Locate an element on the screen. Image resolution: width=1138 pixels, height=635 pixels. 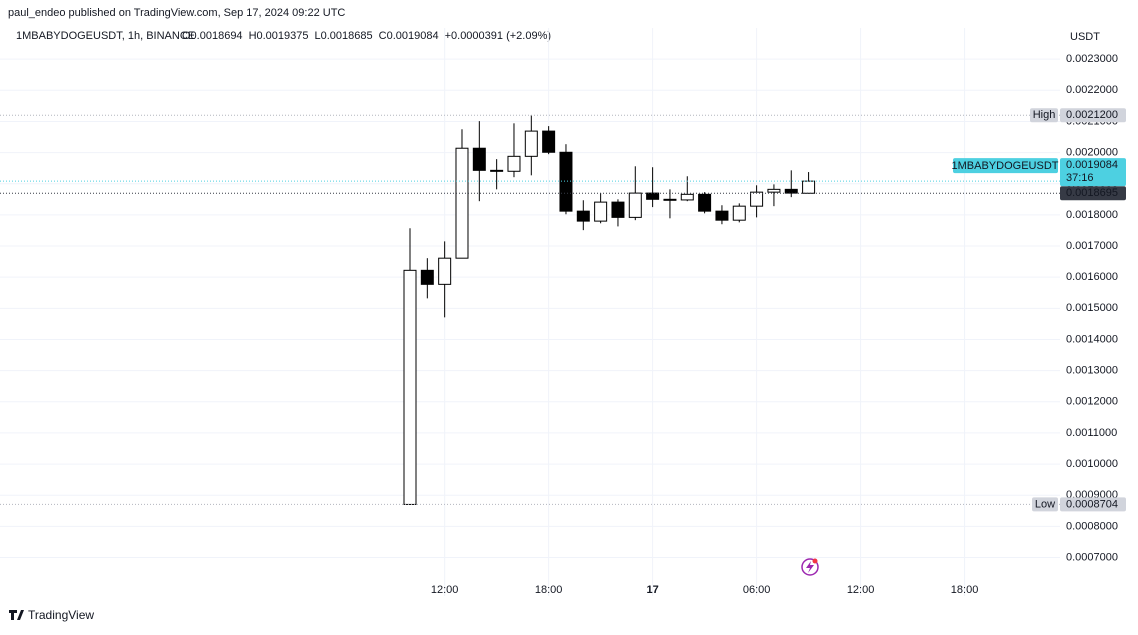
y-tick-label: 0.0013000 is located at coordinates (1092, 371).